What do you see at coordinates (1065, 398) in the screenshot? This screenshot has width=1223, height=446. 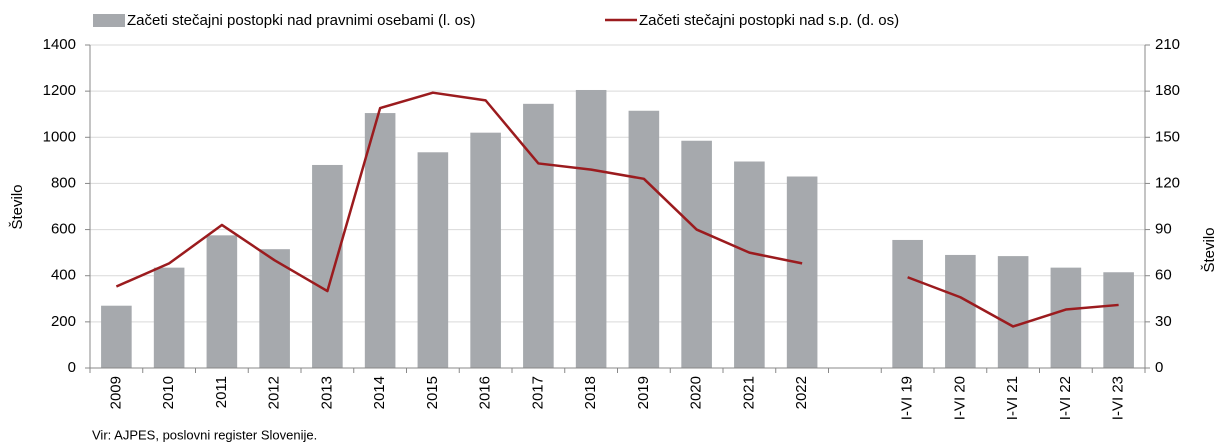 I see `x-tick-label: I-VI 22` at bounding box center [1065, 398].